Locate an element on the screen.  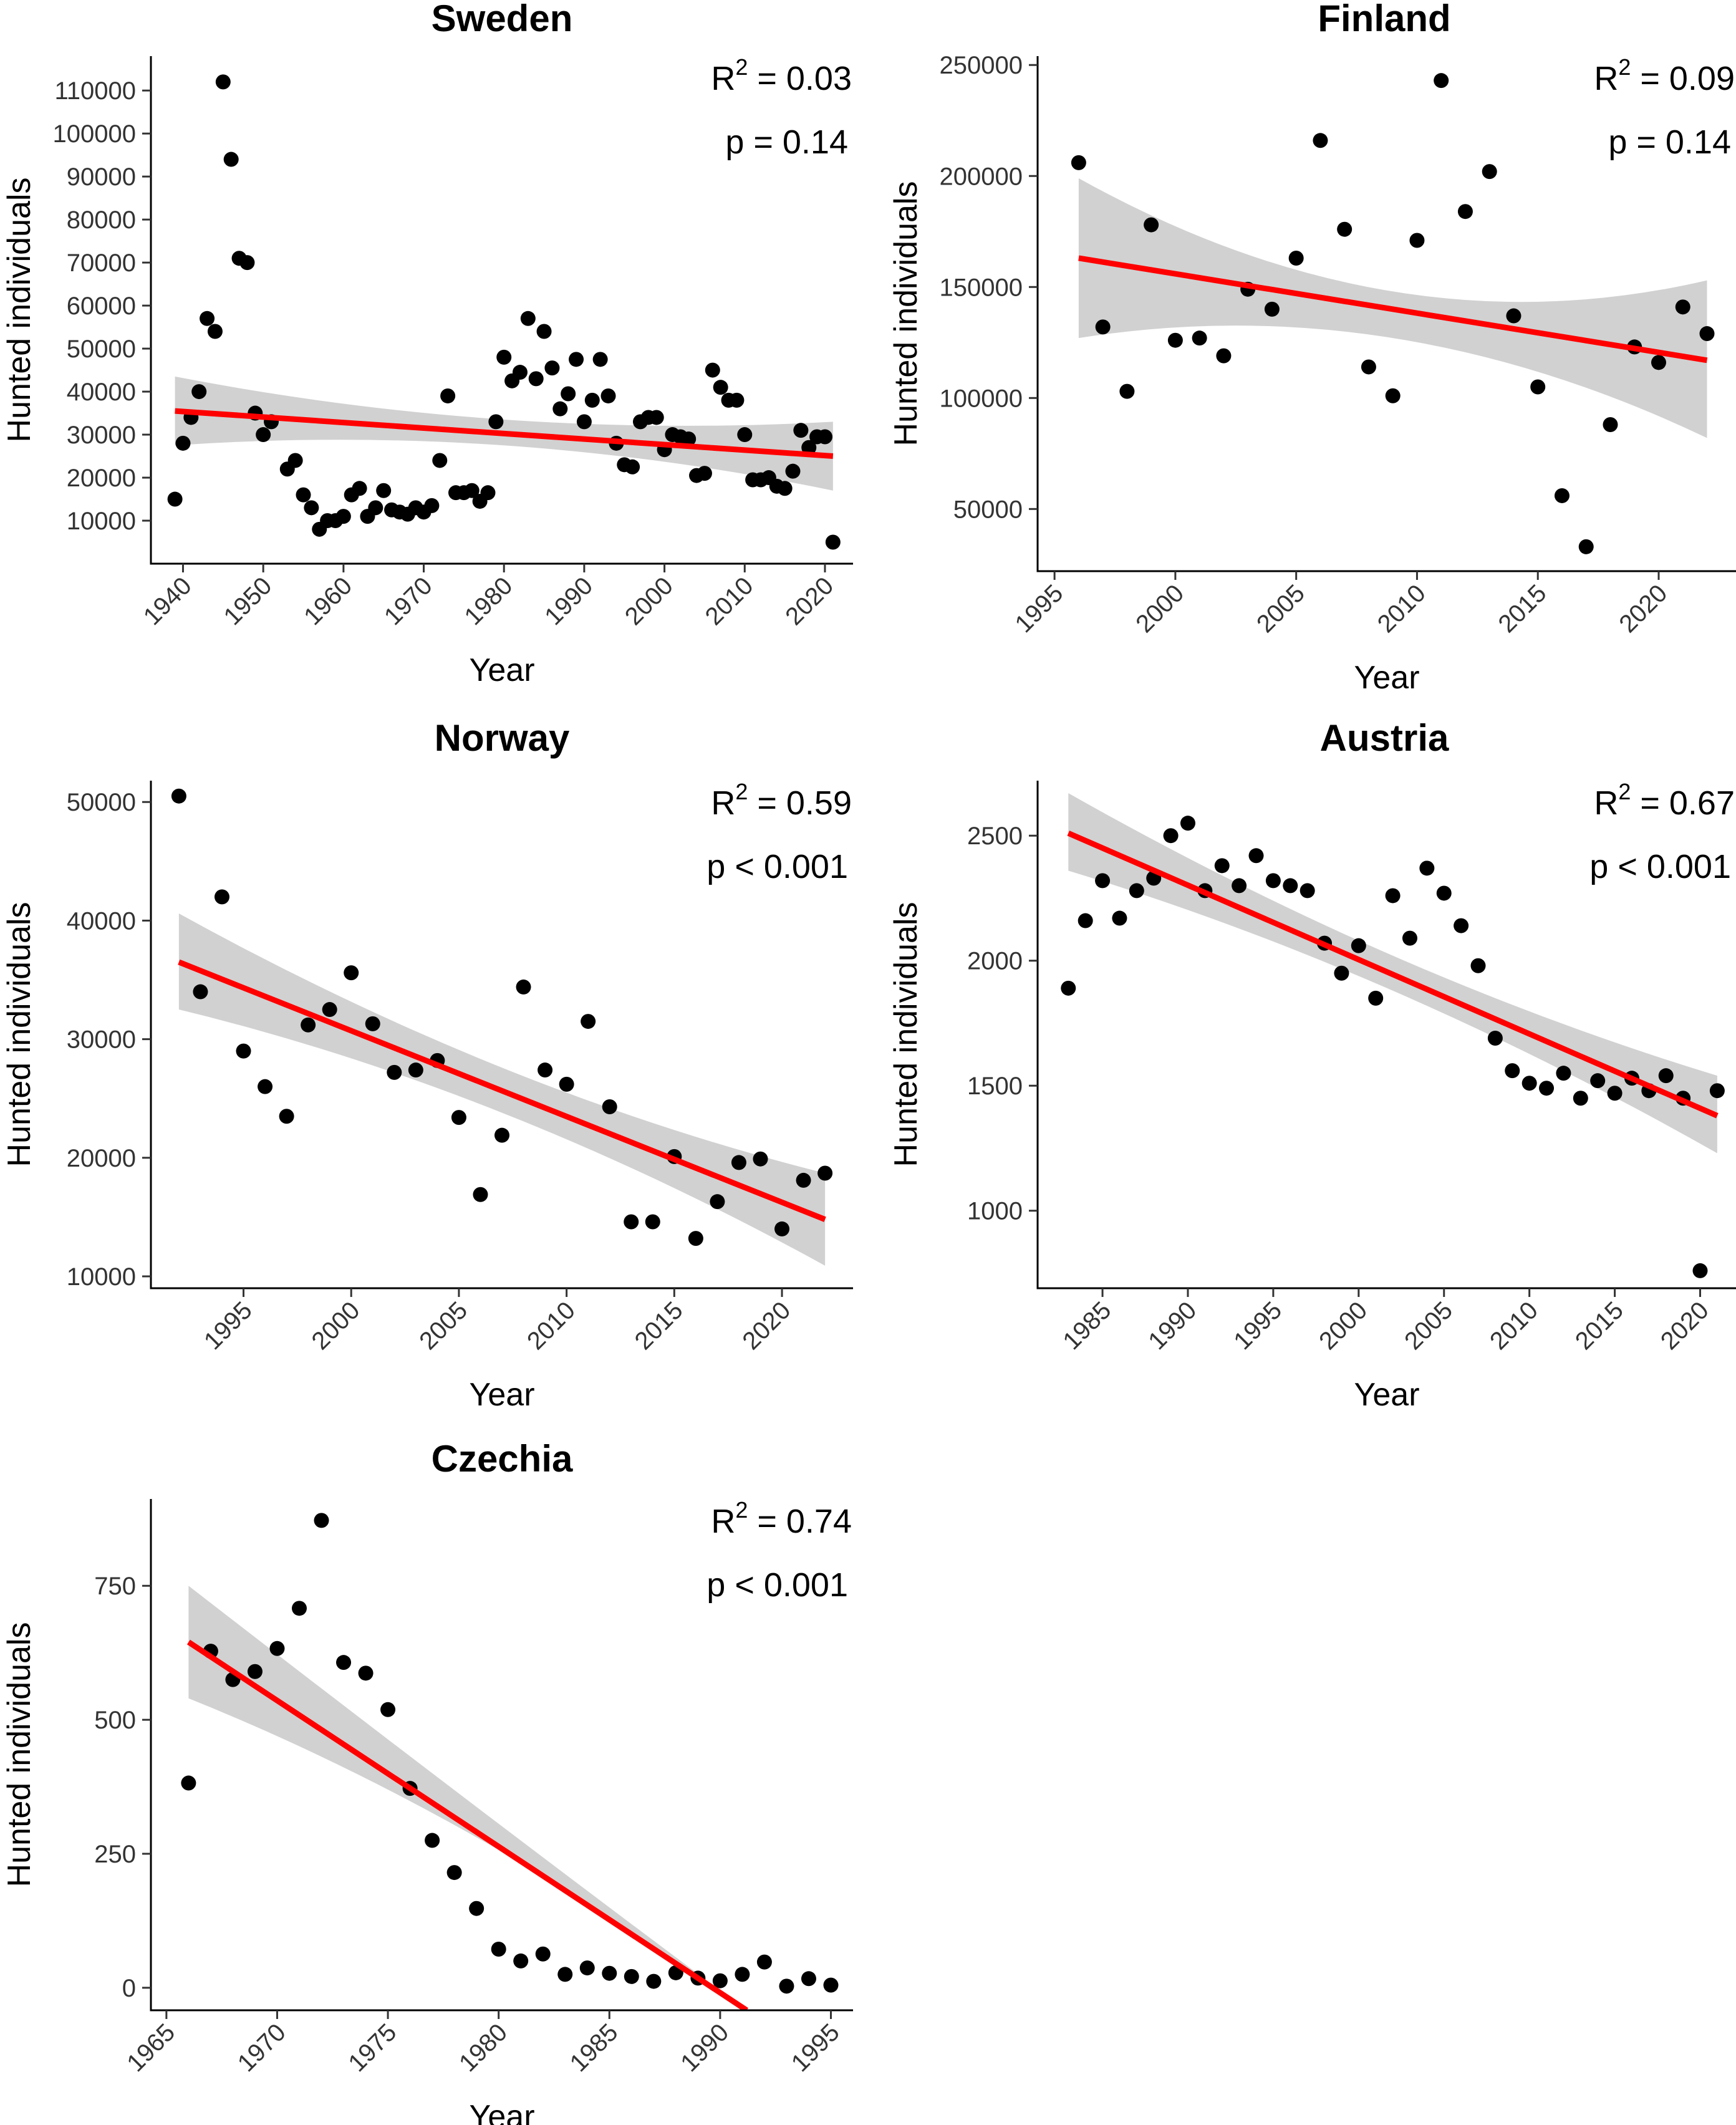
x-tick-label: 2020 is located at coordinates (1685, 1325).